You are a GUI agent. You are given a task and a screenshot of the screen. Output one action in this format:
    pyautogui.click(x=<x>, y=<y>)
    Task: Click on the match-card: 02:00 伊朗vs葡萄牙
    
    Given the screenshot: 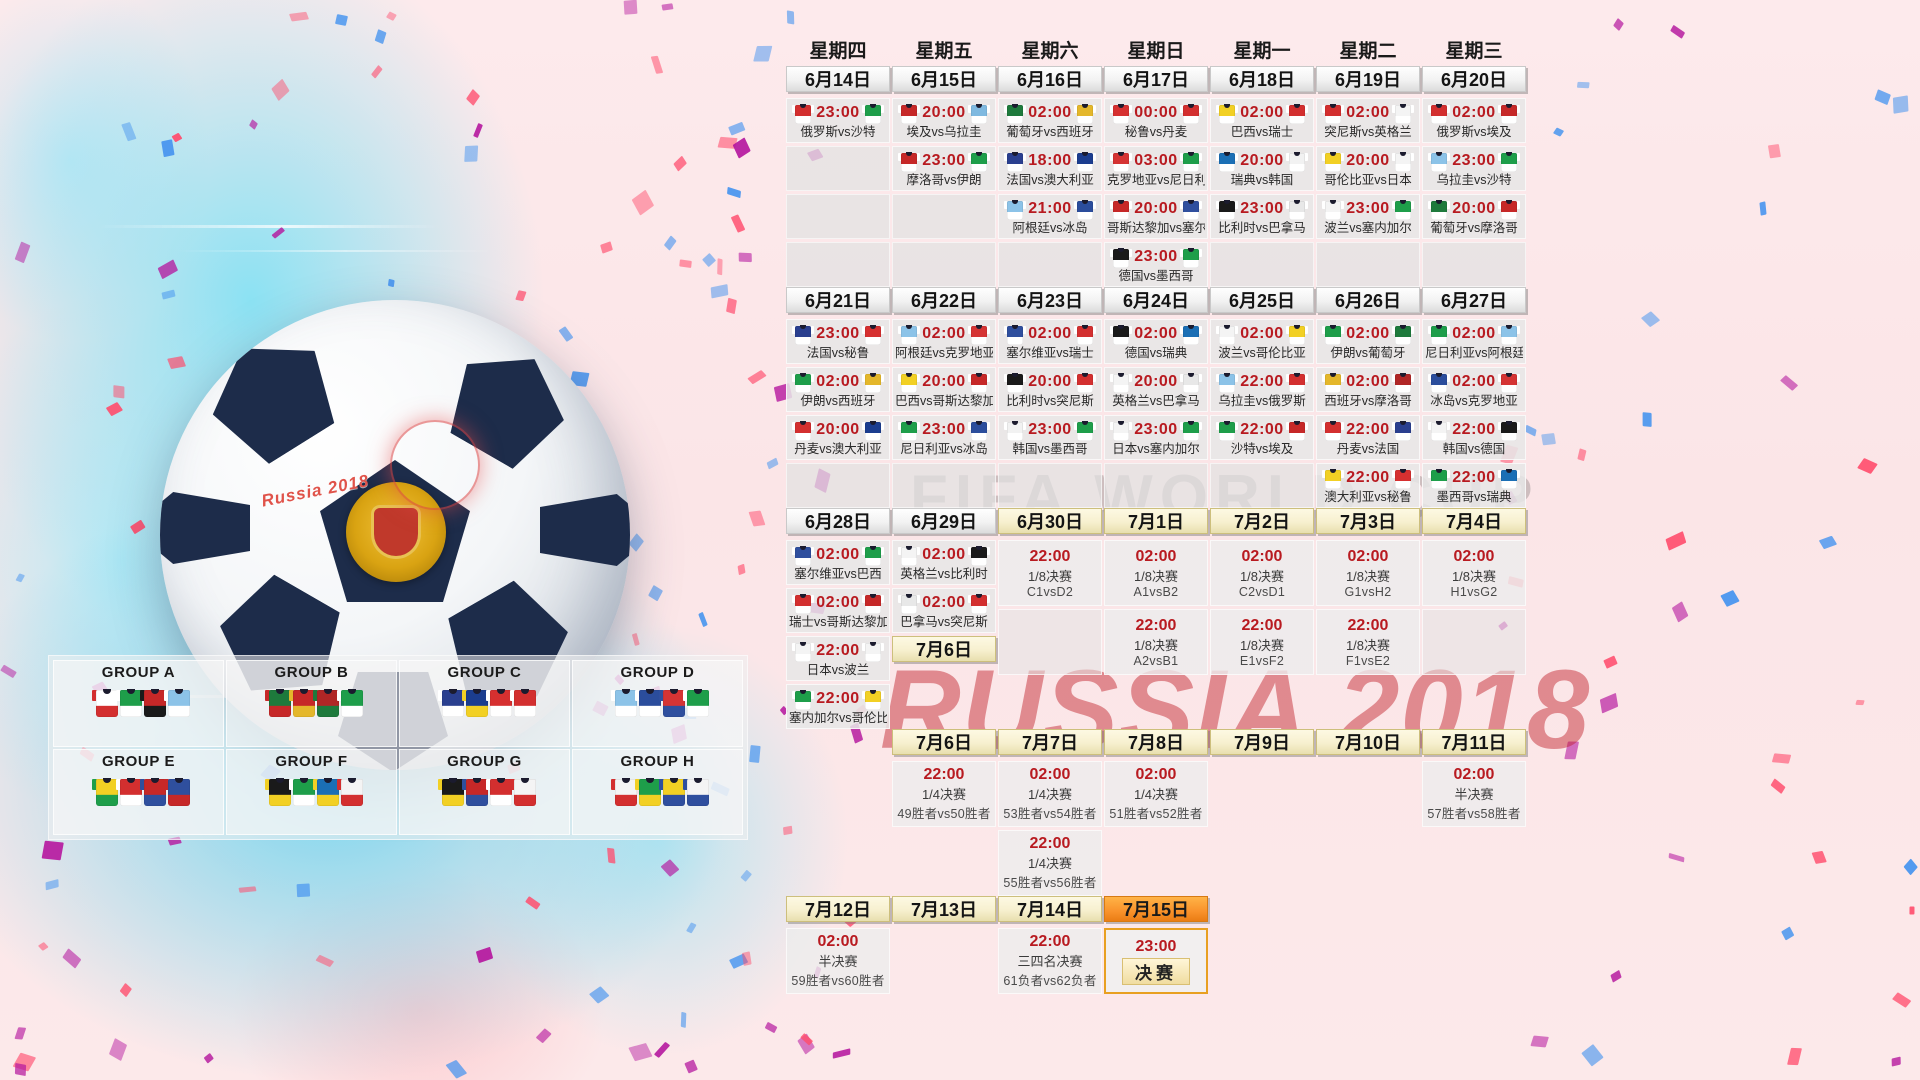 What is the action you would take?
    pyautogui.click(x=1368, y=341)
    